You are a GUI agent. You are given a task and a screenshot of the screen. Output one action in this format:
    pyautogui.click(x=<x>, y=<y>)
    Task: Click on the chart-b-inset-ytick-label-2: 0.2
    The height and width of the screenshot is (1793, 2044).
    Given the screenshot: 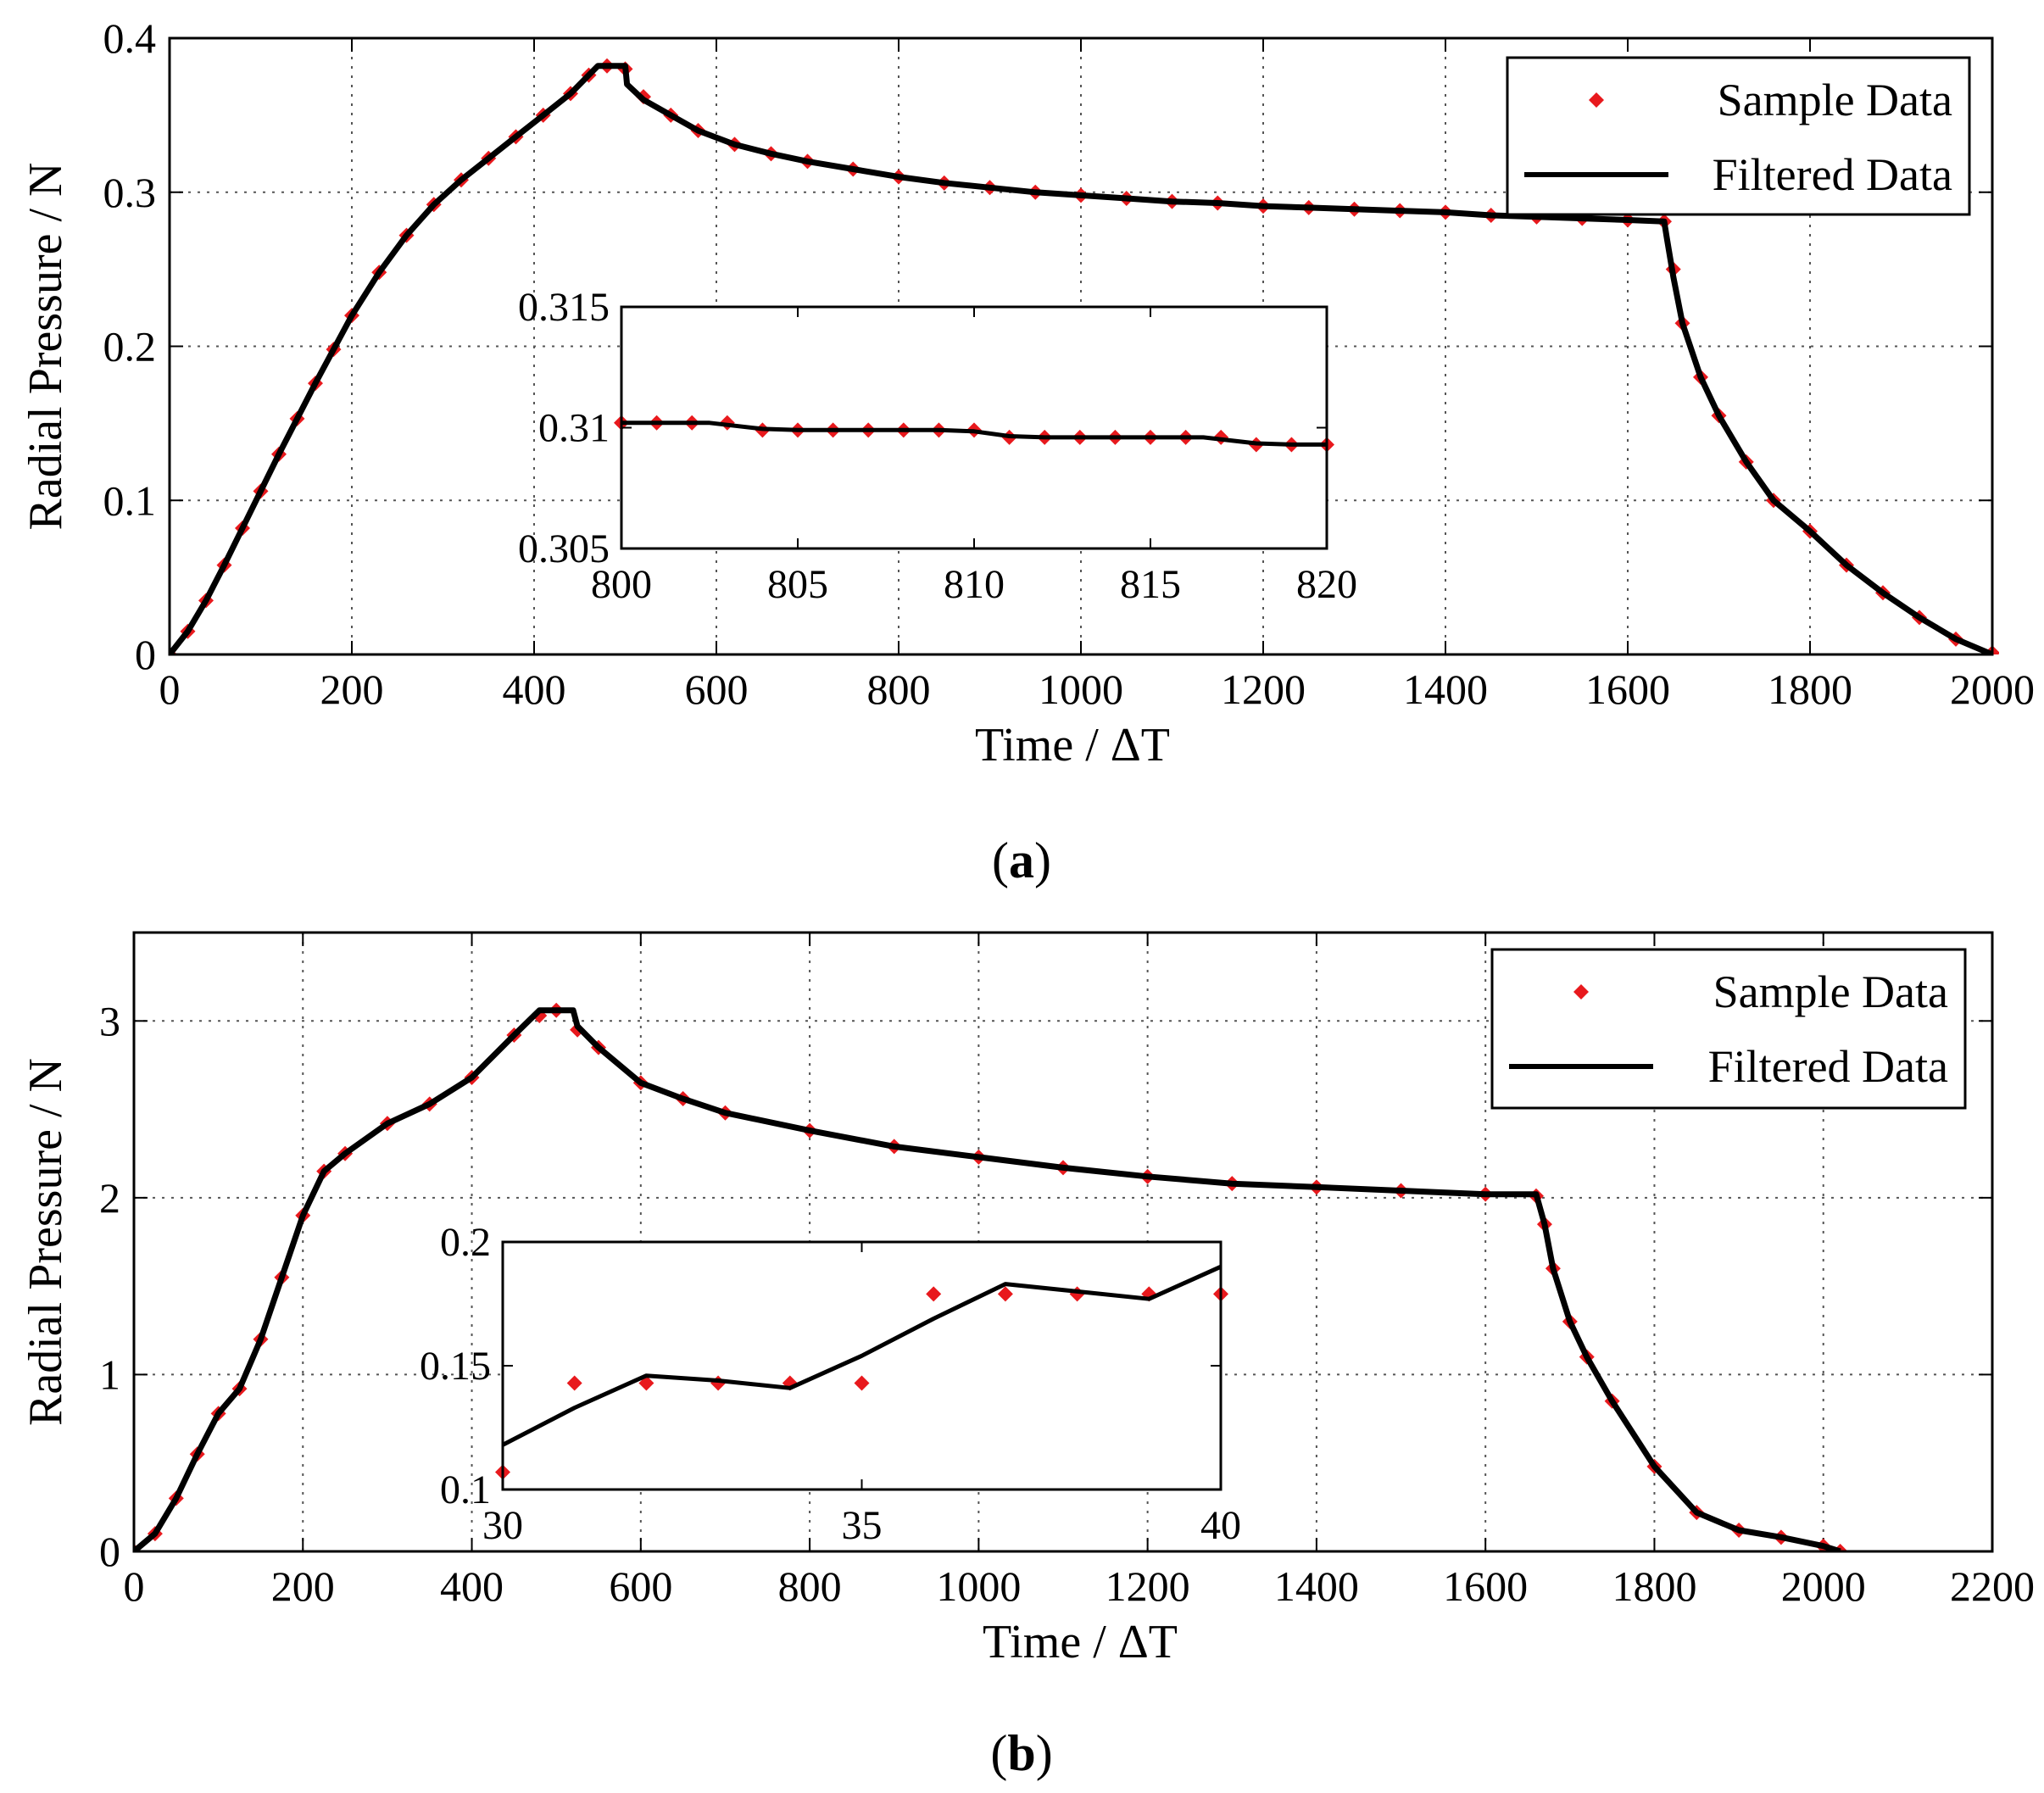 What is the action you would take?
    pyautogui.click(x=465, y=1242)
    